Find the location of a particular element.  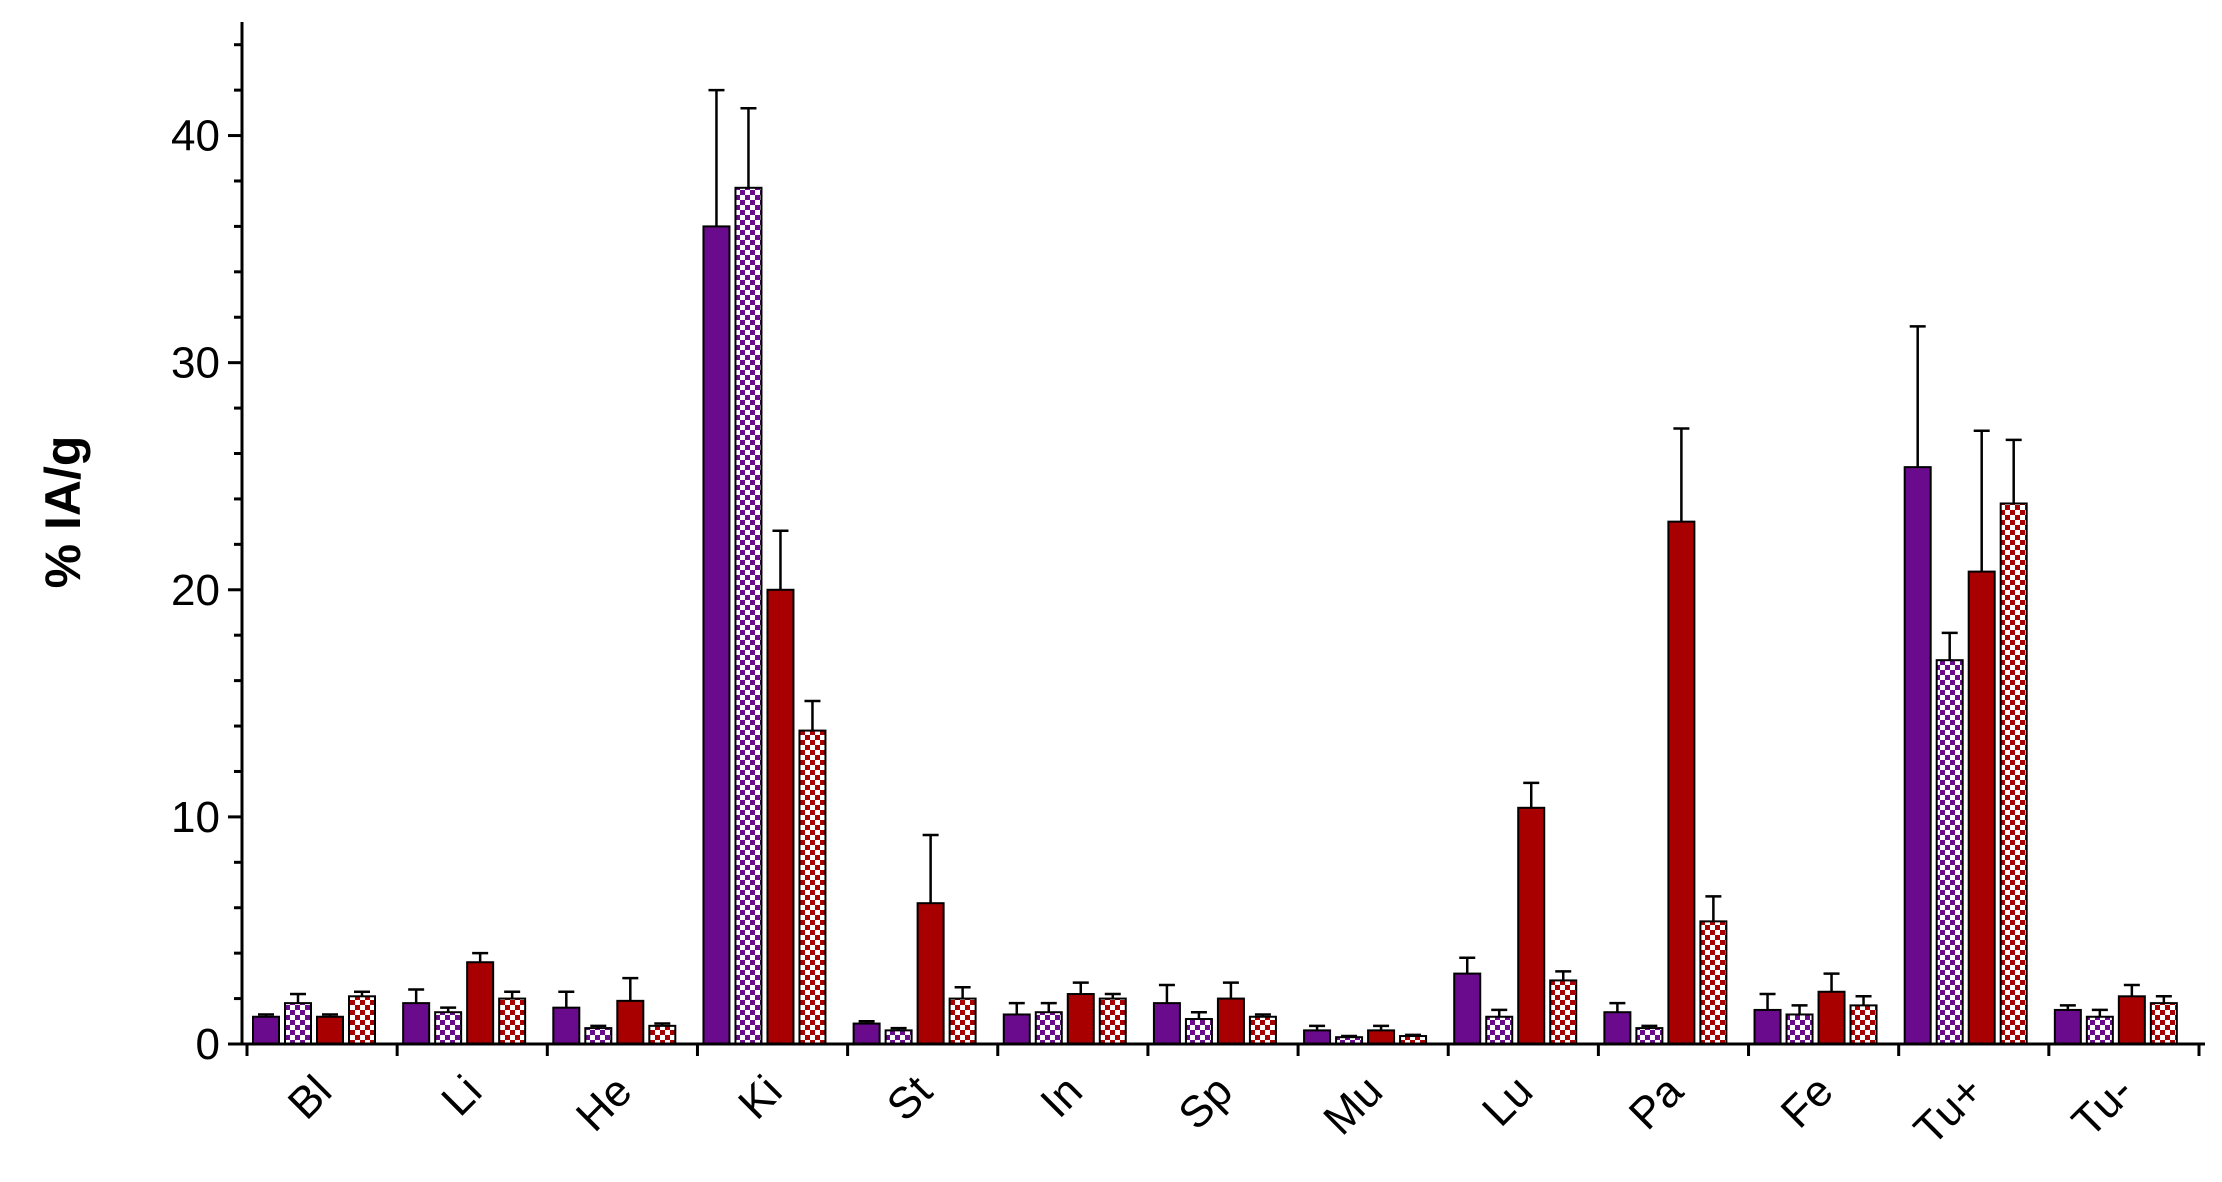

y-axis-title: % IA/g is located at coordinates (63, 512).